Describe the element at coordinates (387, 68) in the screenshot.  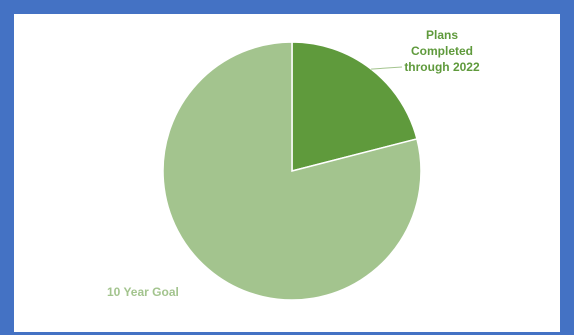
I see `leader-line` at that location.